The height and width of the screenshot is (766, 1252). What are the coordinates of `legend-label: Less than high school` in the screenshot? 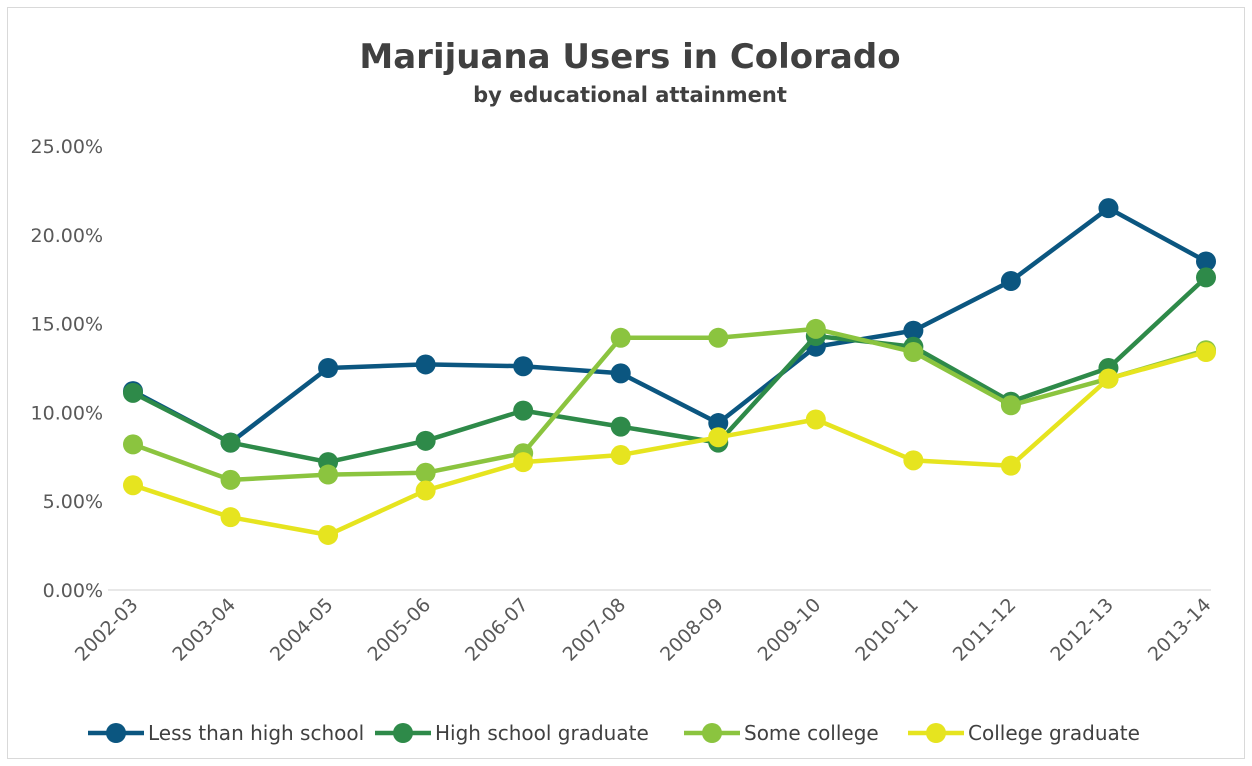 It's located at (256, 733).